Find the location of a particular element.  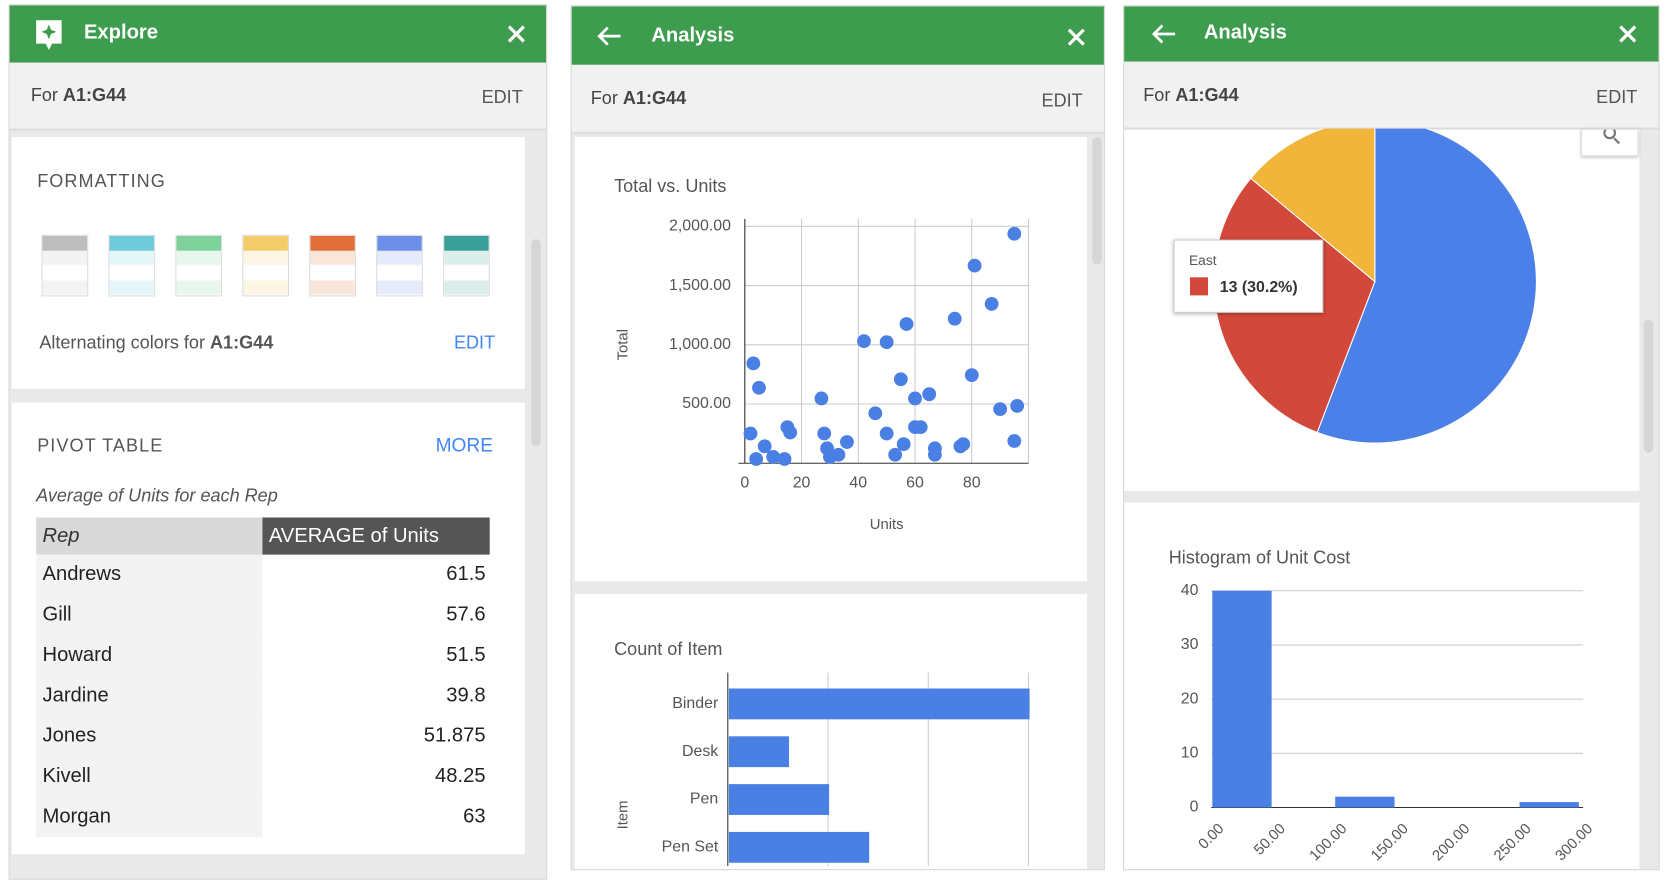

pivot-cell: Gill is located at coordinates (149, 615).